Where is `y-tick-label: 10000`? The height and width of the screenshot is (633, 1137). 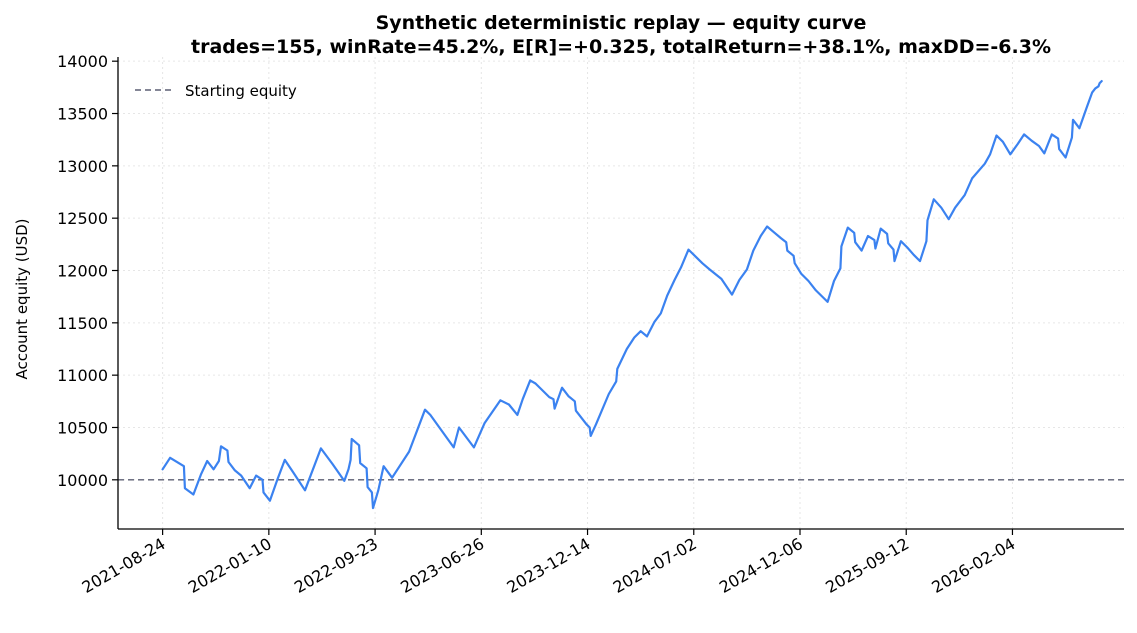
y-tick-label: 10000 is located at coordinates (82, 480).